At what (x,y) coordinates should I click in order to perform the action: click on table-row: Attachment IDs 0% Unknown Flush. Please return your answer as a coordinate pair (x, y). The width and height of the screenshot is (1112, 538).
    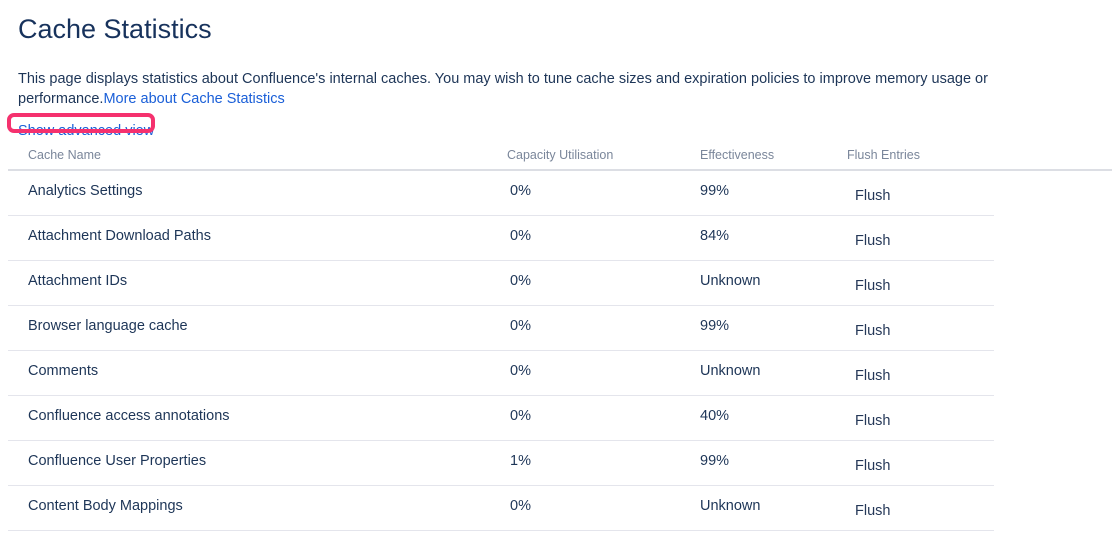
    Looking at the image, I should click on (501, 283).